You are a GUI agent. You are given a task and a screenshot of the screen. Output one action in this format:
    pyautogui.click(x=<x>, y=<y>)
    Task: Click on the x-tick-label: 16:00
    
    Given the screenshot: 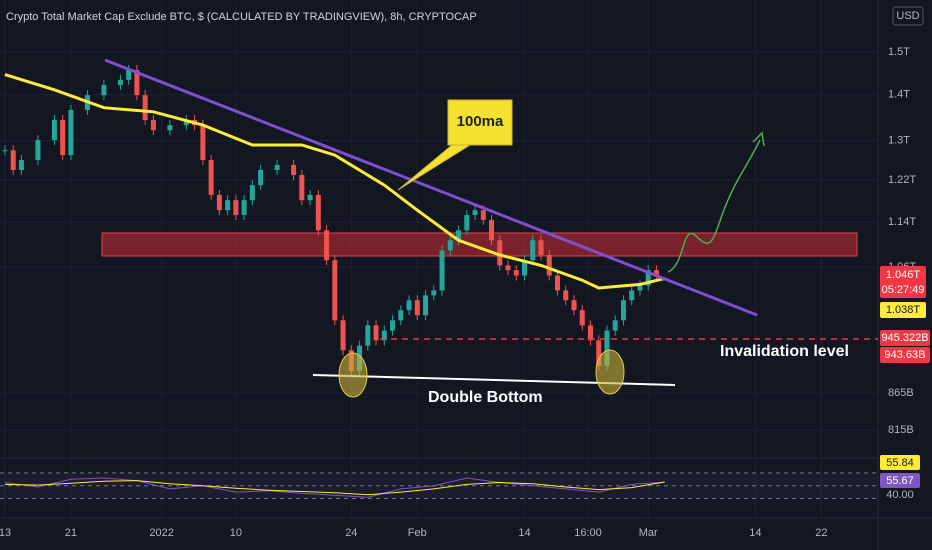 What is the action you would take?
    pyautogui.click(x=588, y=533)
    